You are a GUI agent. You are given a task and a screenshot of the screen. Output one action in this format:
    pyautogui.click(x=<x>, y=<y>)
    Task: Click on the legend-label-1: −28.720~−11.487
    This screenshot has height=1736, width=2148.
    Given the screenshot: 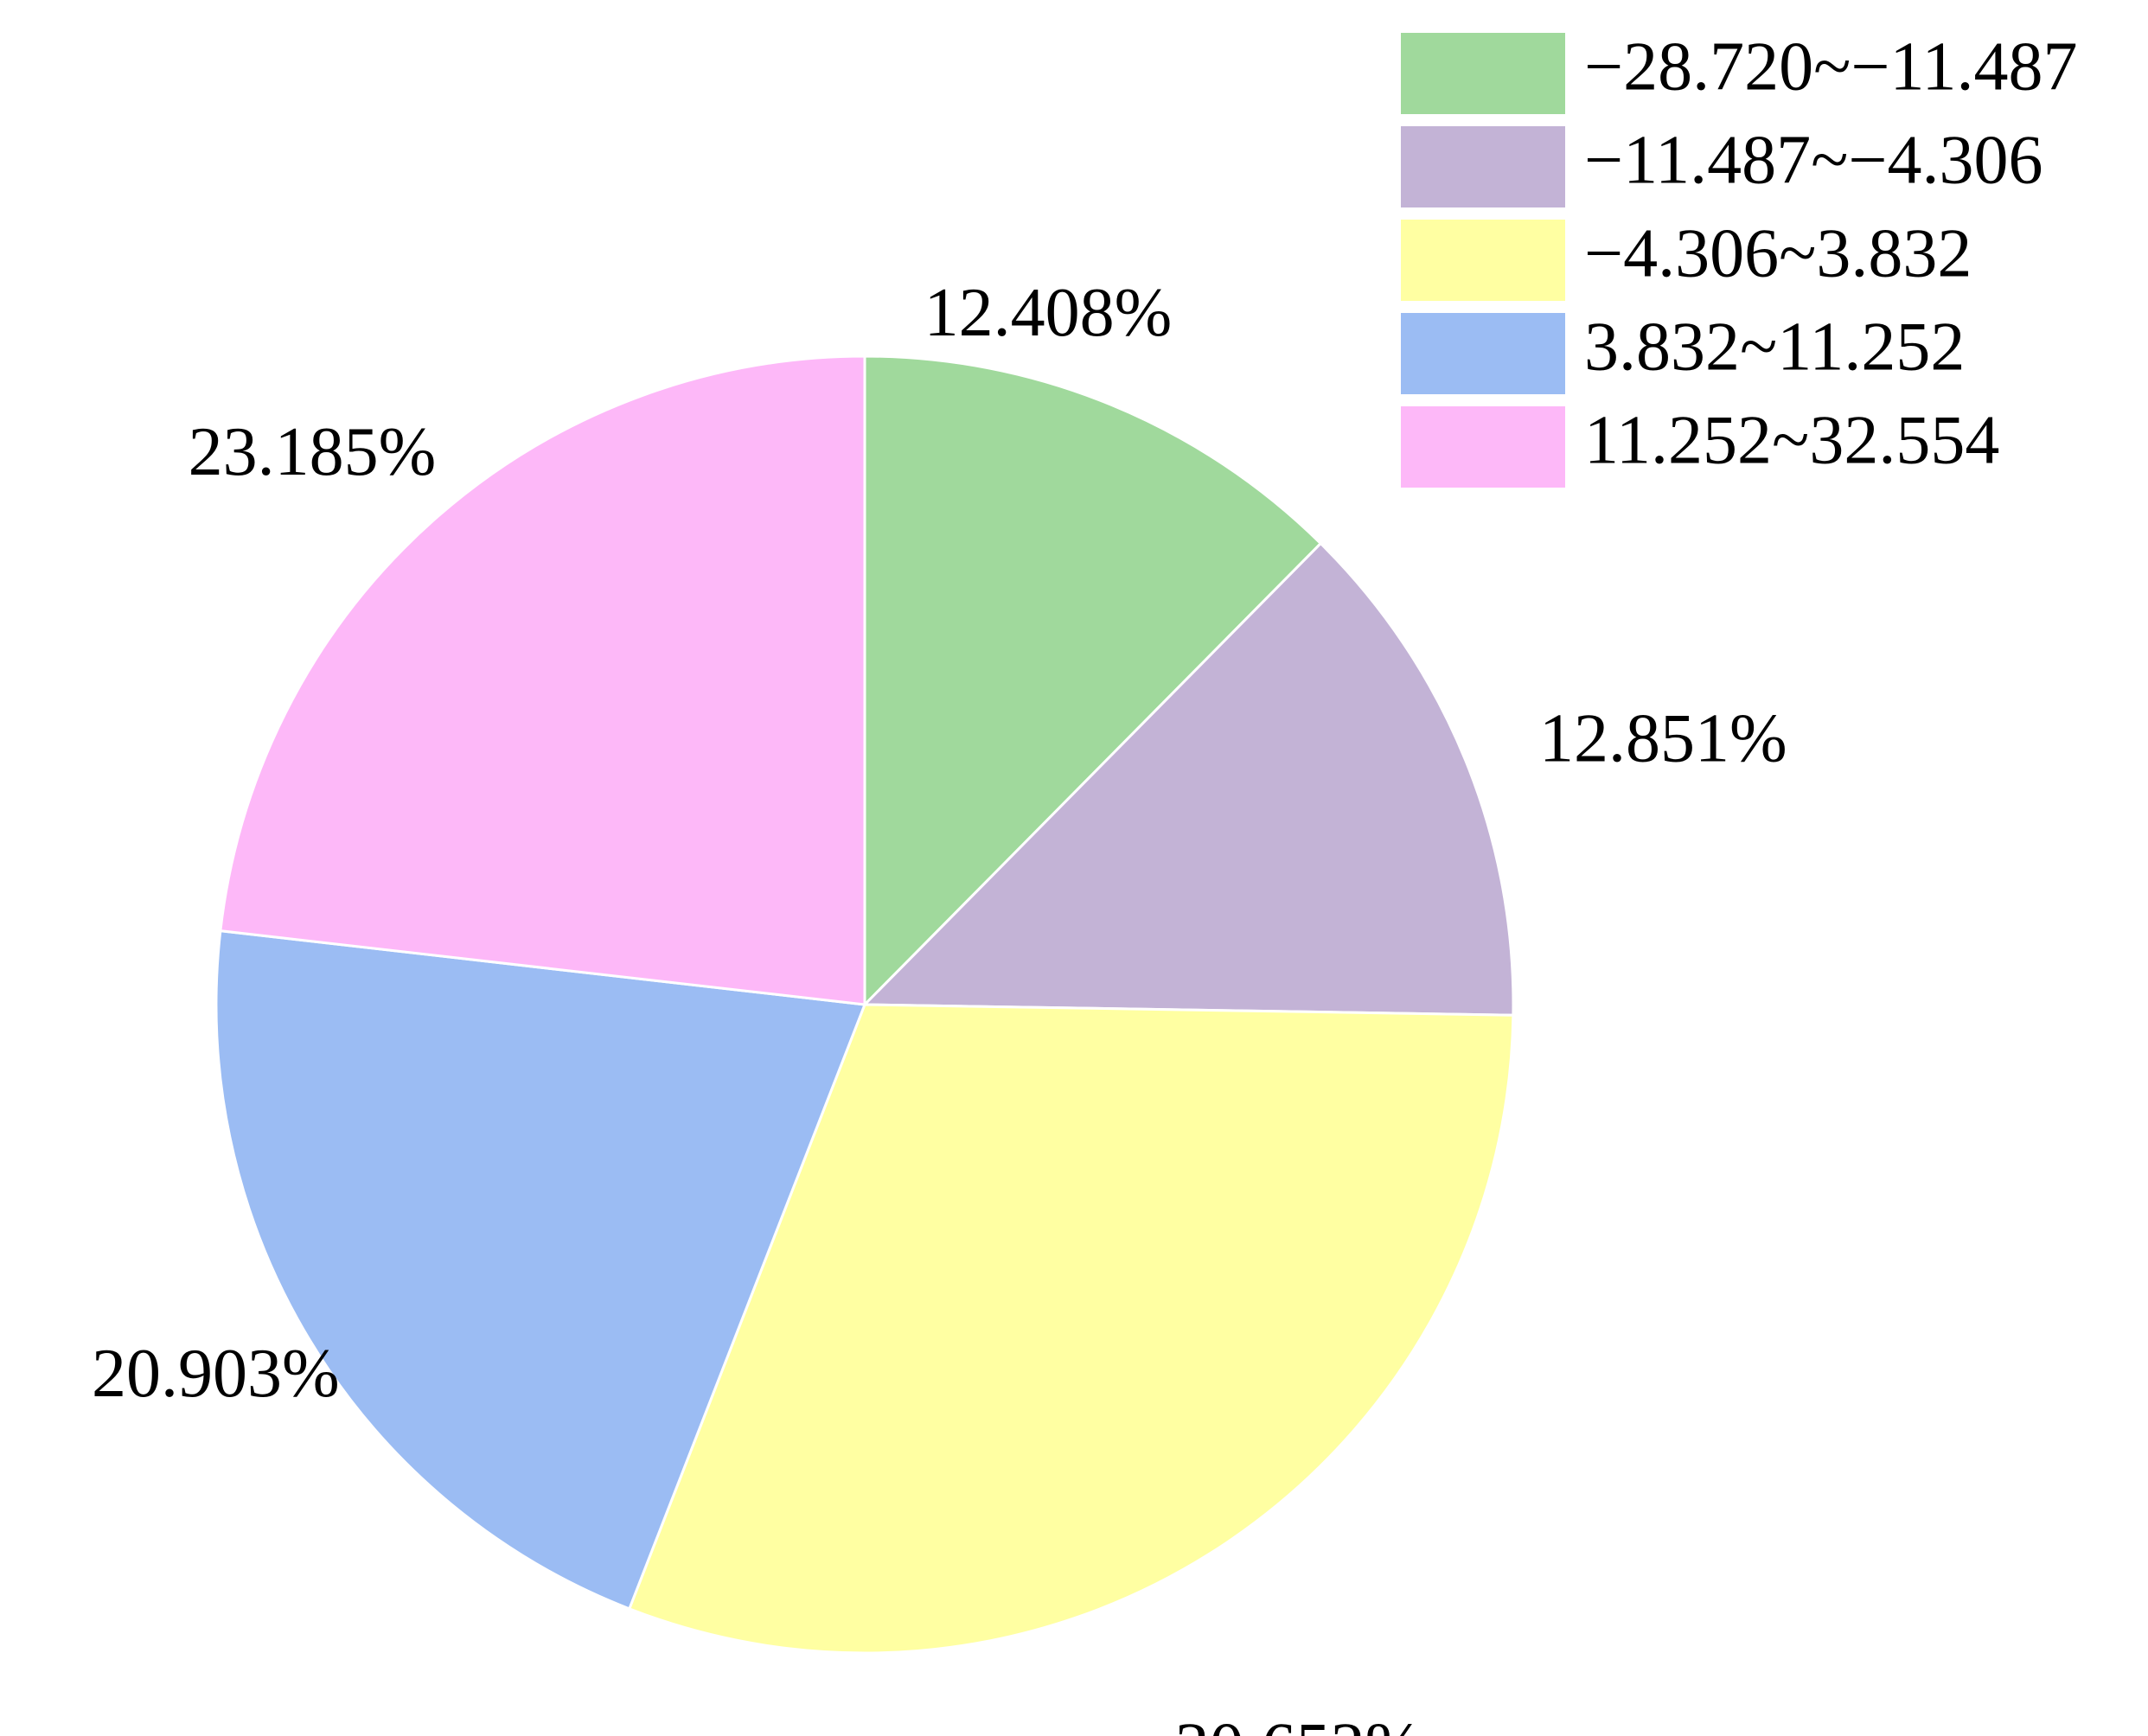 What is the action you would take?
    pyautogui.click(x=1831, y=67)
    